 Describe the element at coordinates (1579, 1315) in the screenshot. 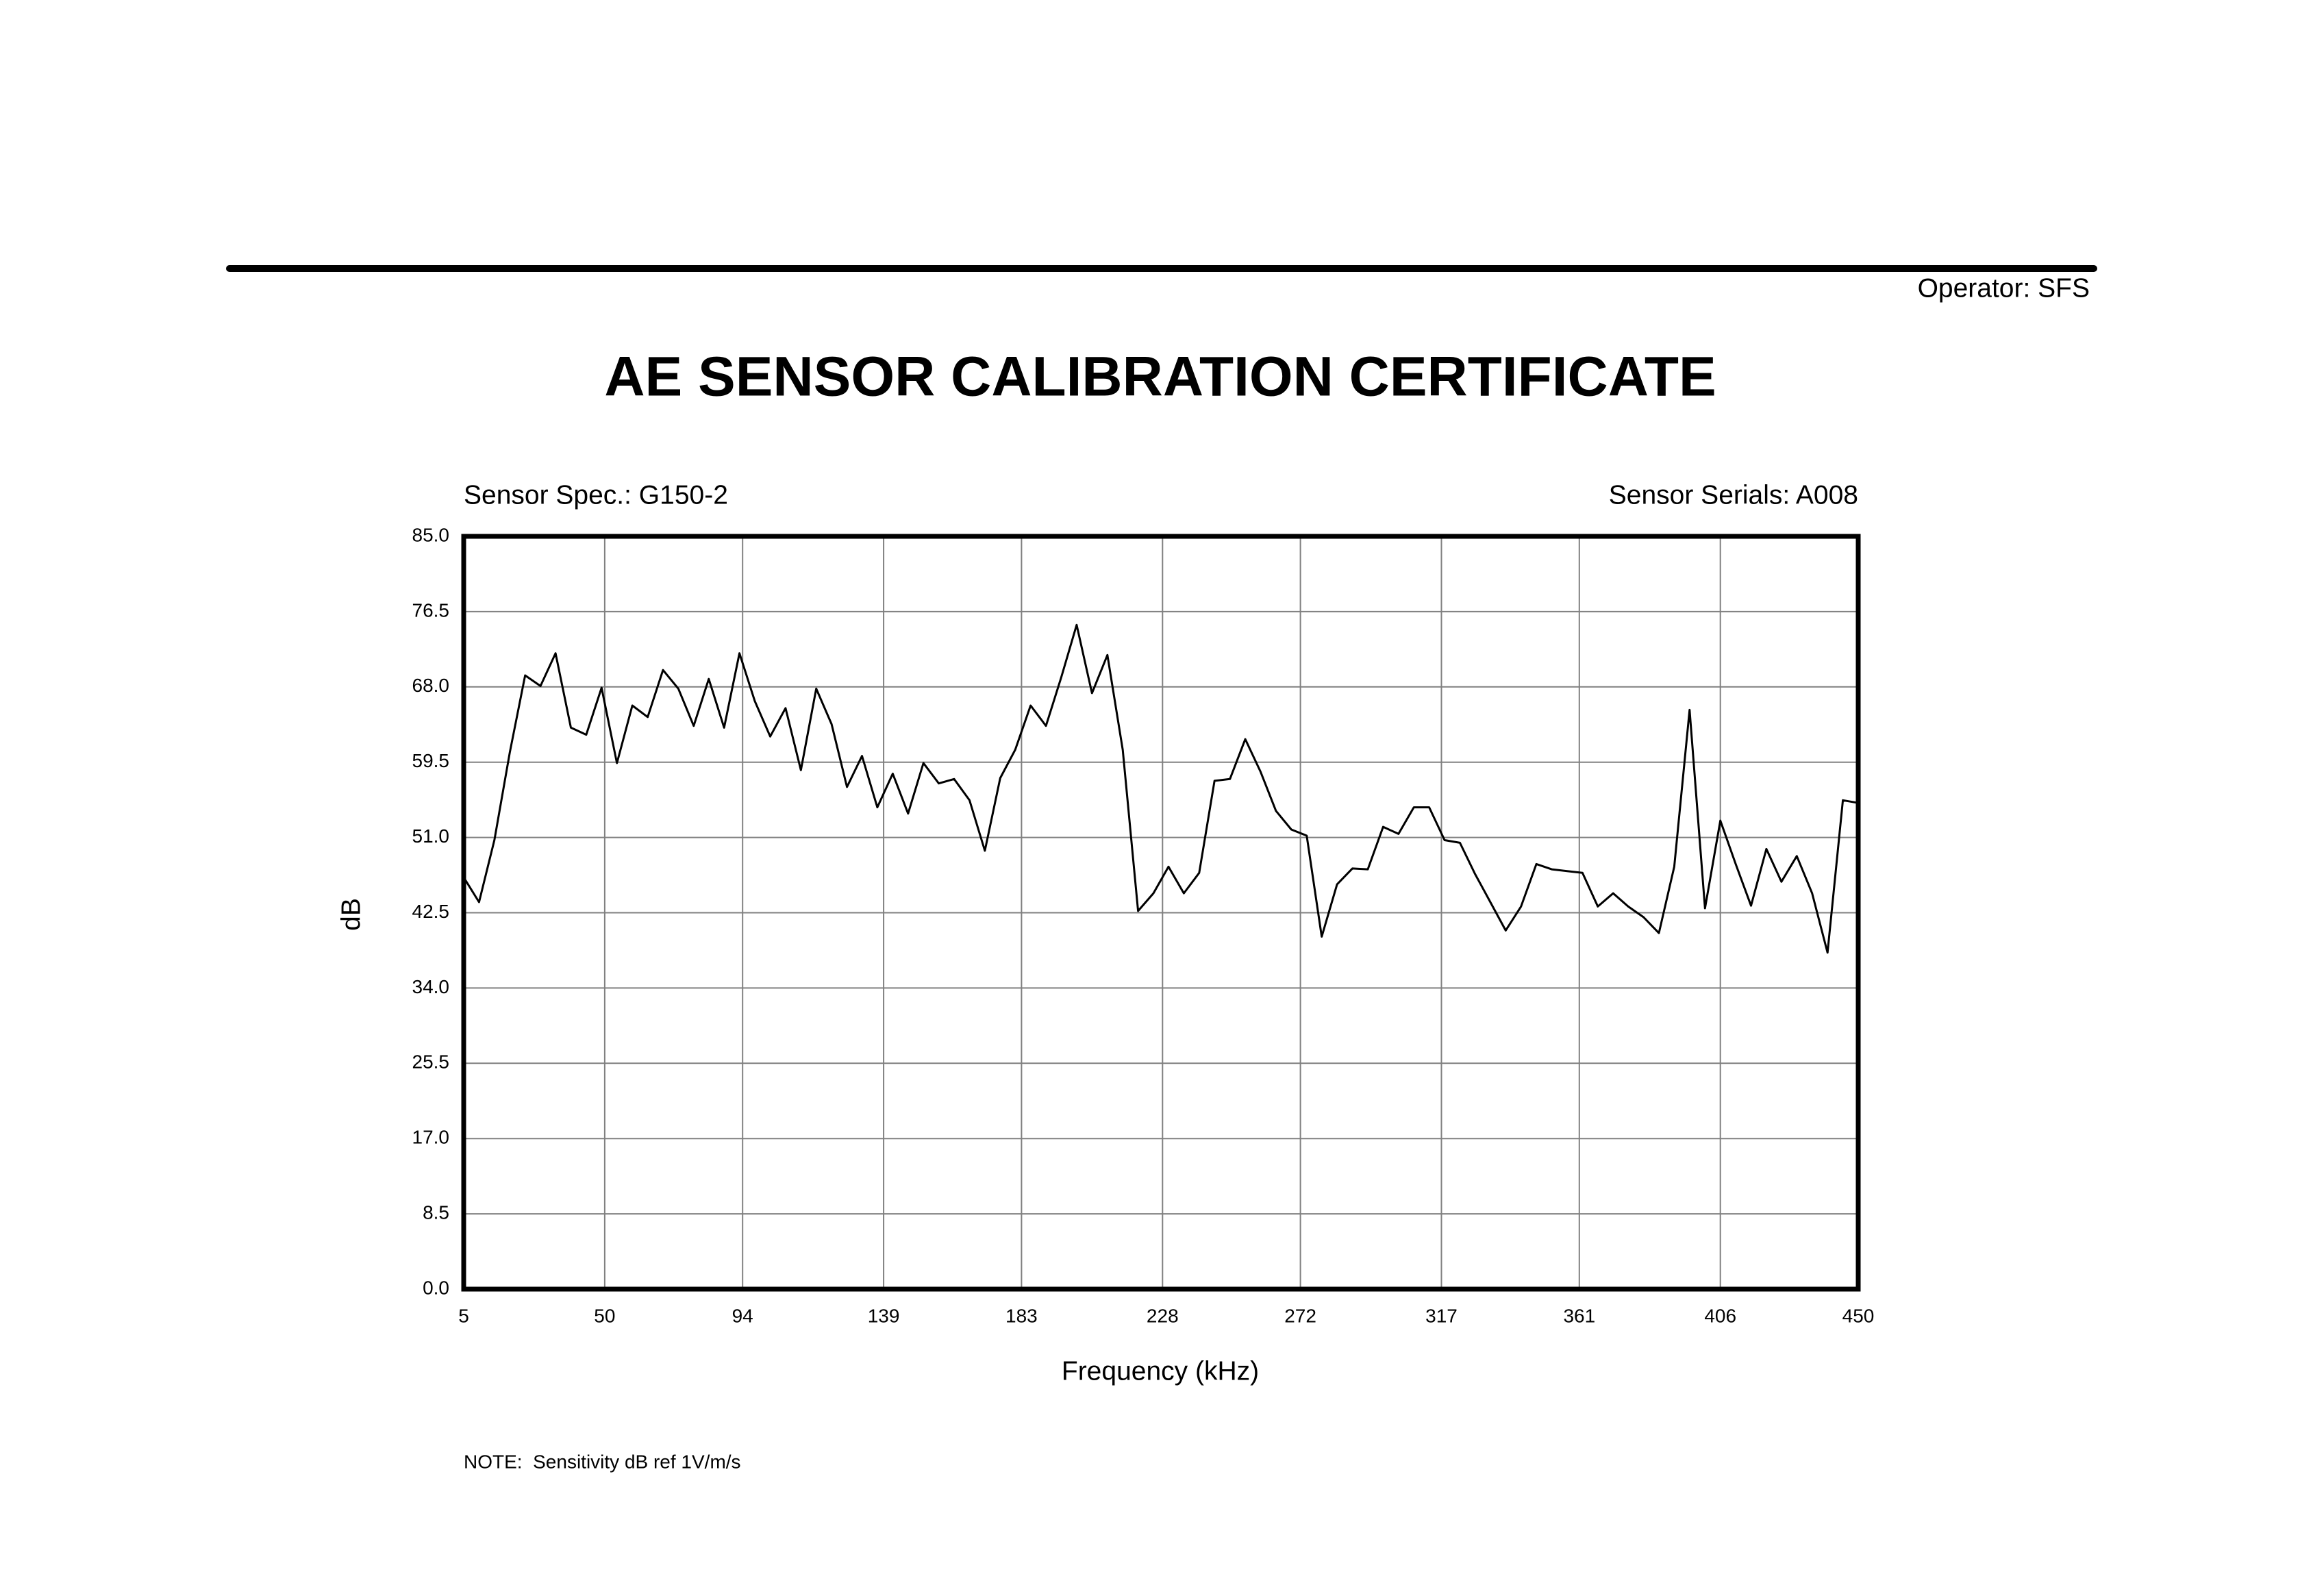

I see `x-tick-label: 361` at that location.